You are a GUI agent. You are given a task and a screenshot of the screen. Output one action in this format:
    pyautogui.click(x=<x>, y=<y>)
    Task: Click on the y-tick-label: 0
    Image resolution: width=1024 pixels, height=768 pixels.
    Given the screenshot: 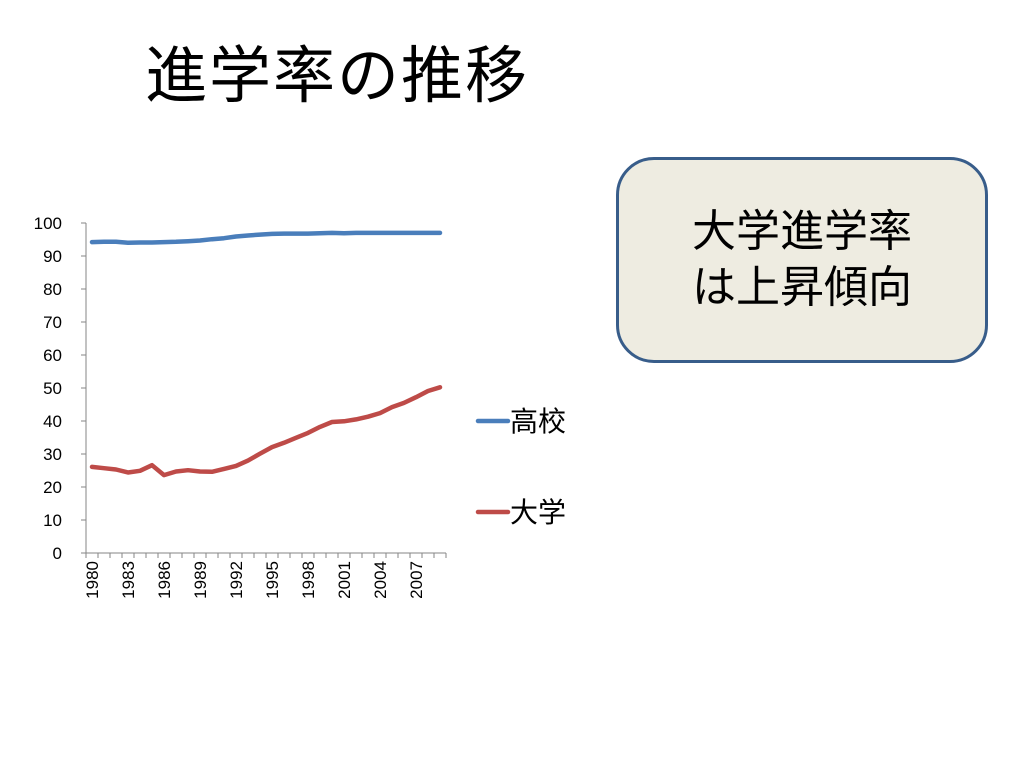 What is the action you would take?
    pyautogui.click(x=57, y=553)
    